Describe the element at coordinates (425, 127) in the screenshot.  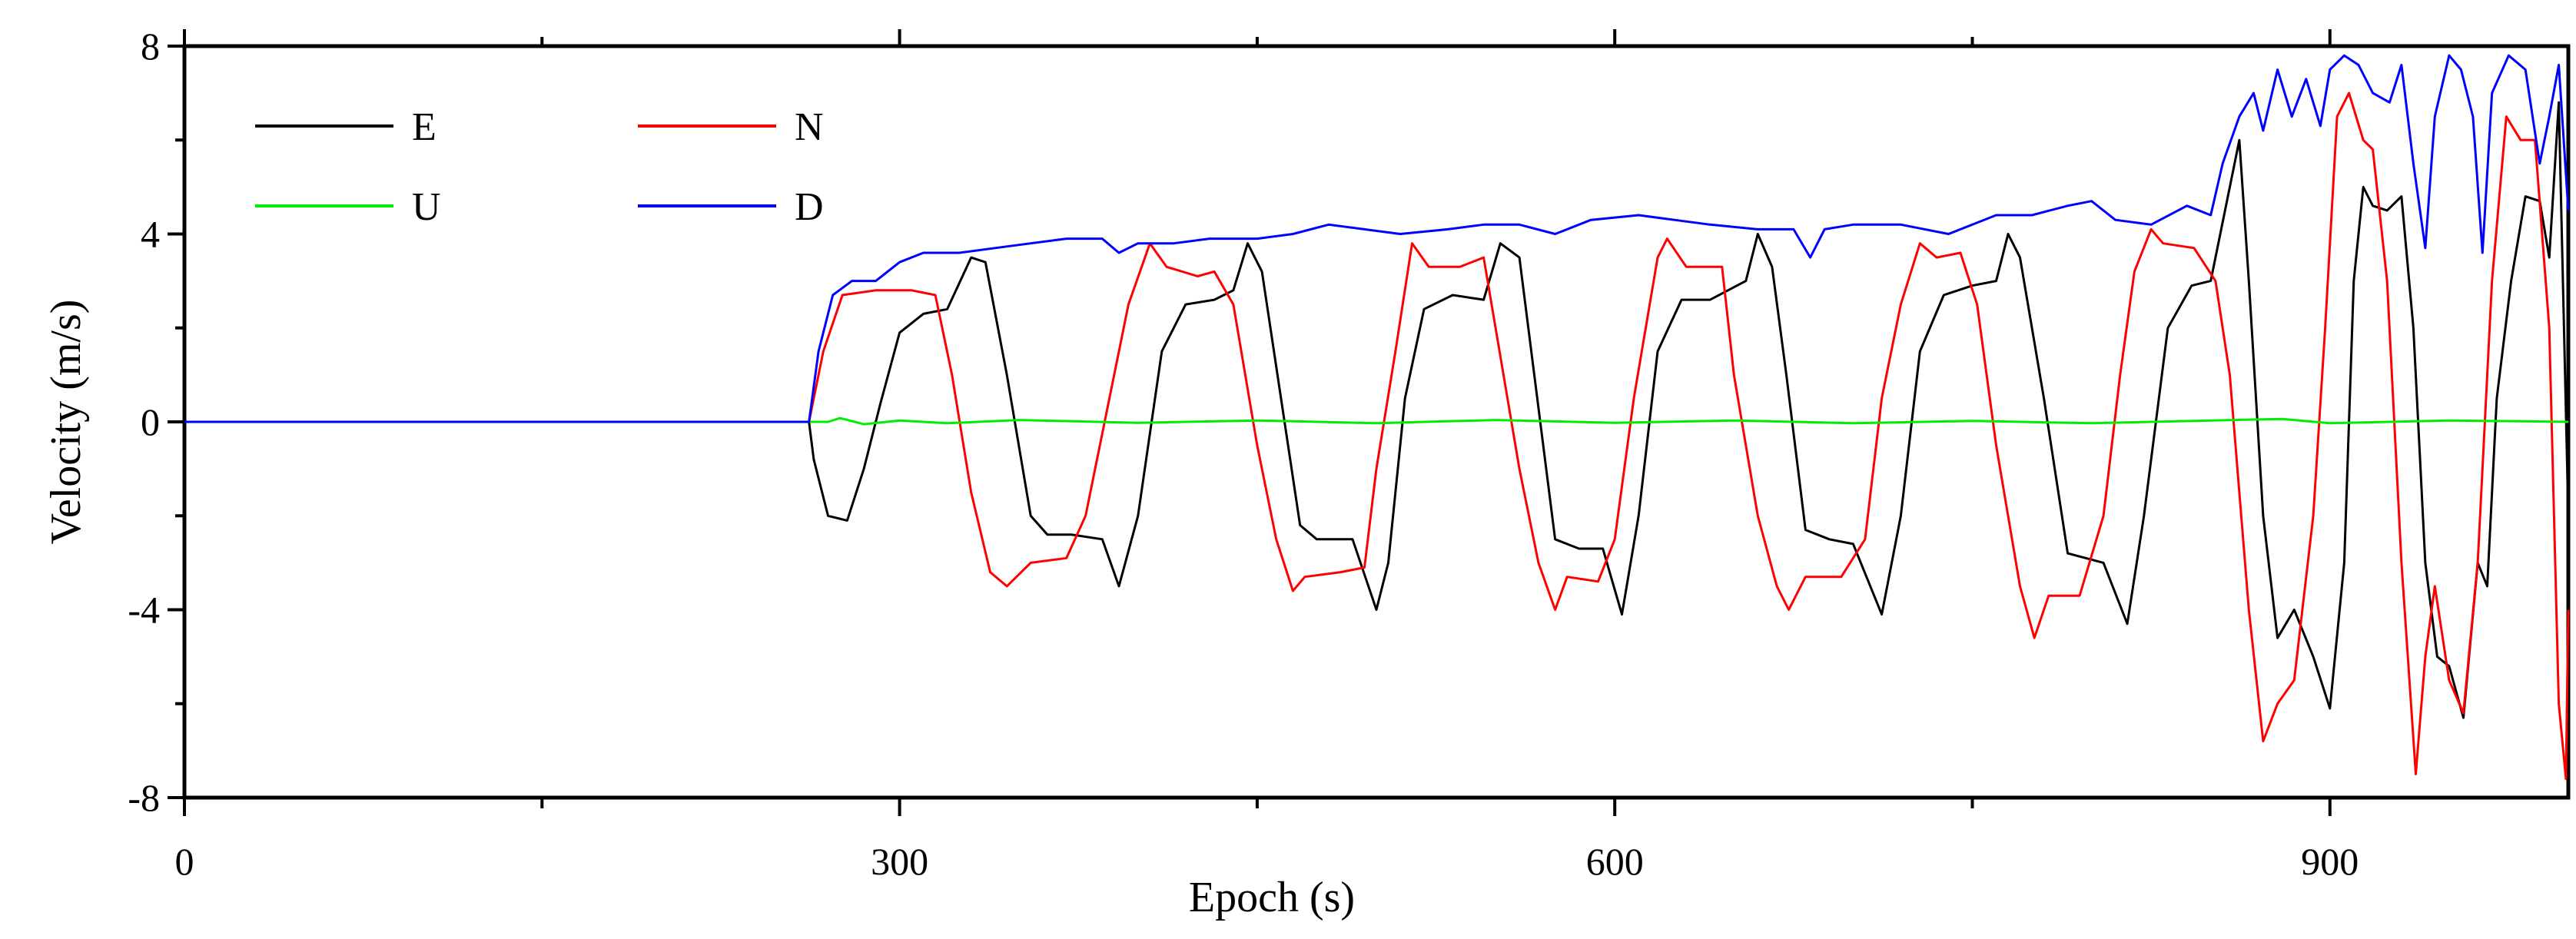
I see `legend-label-E: E` at that location.